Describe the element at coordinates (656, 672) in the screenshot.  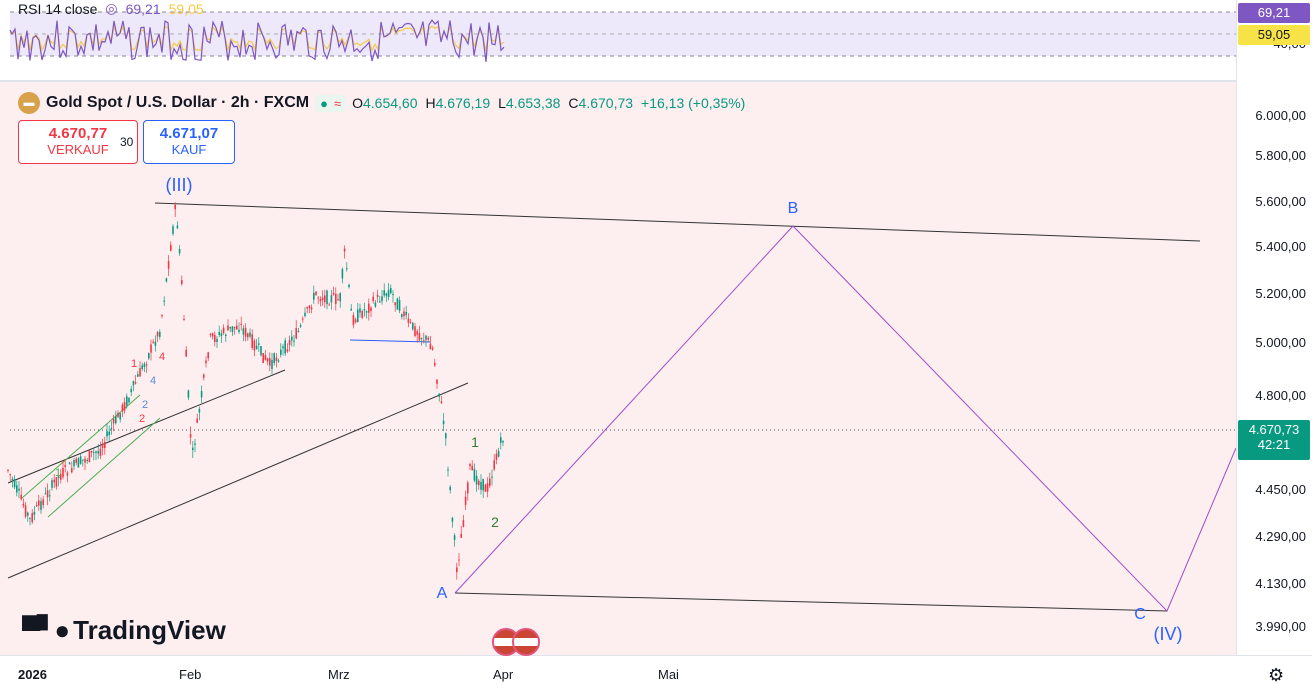
I see `time-axis` at that location.